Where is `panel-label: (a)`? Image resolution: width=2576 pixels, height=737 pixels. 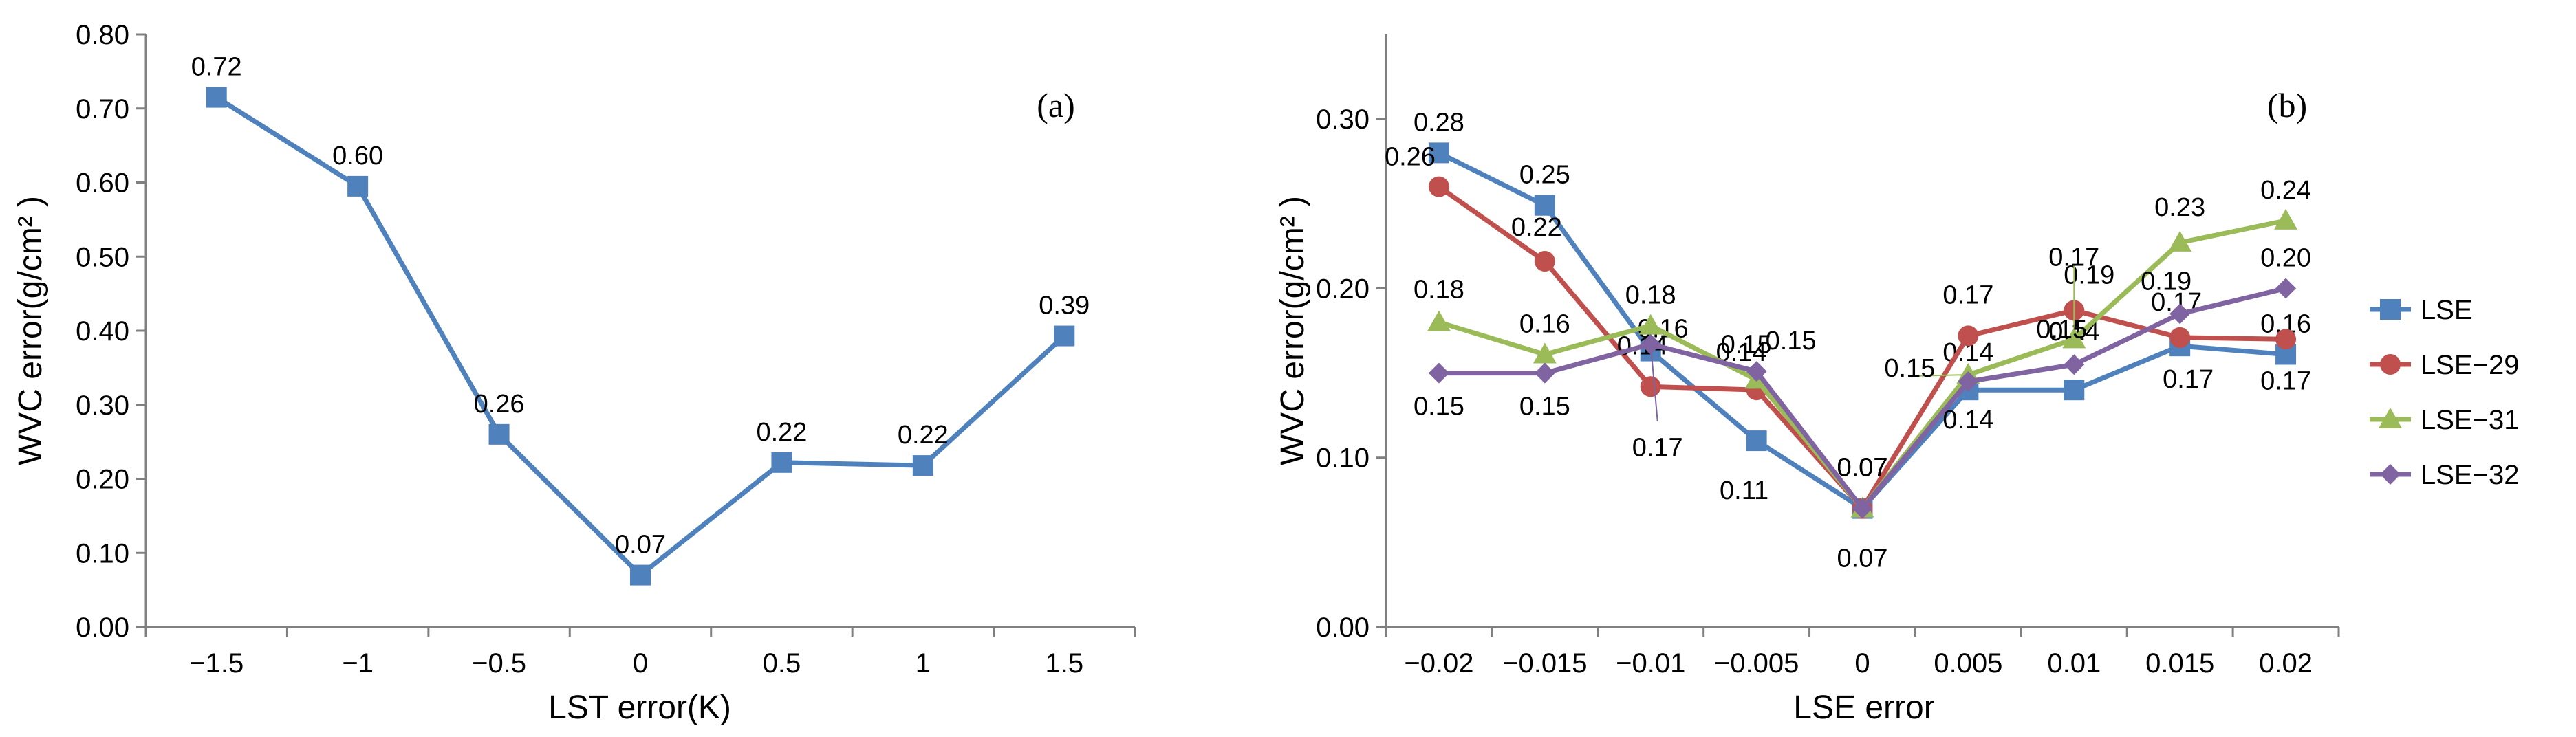
panel-label: (a) is located at coordinates (1056, 105).